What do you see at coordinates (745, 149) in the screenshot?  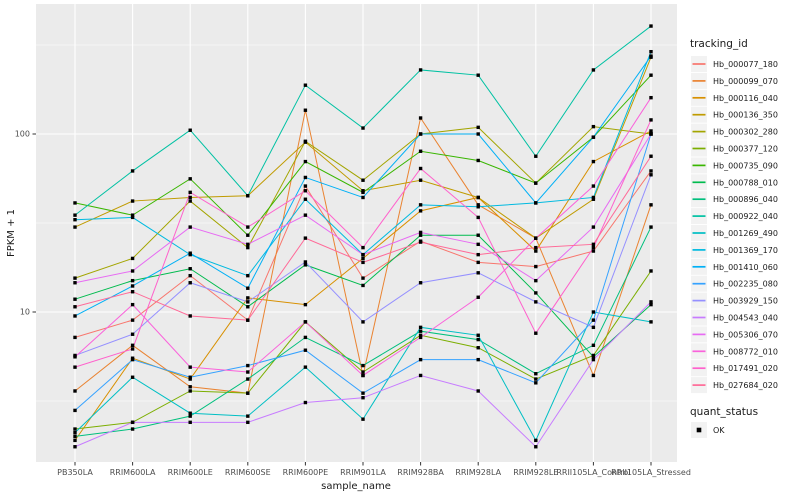 I see `legend-entry-label: Hb_000377_120` at bounding box center [745, 149].